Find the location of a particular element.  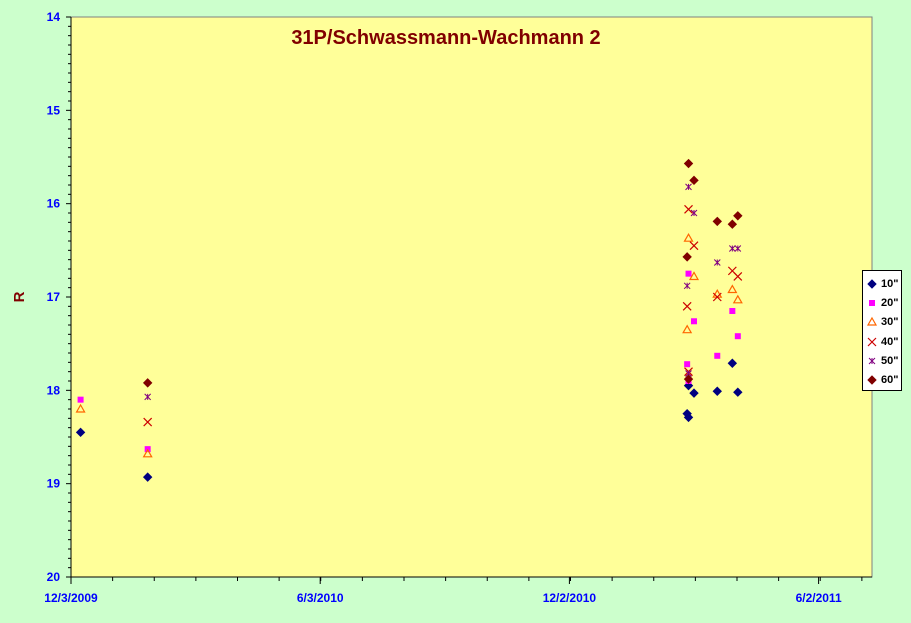

legend-item: 40" is located at coordinates (883, 341).